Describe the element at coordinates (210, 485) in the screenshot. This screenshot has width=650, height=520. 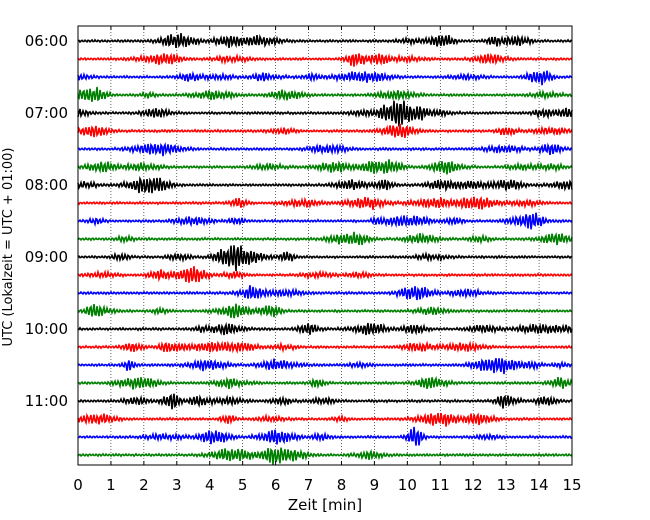
I see `x-tick-label: 4` at that location.